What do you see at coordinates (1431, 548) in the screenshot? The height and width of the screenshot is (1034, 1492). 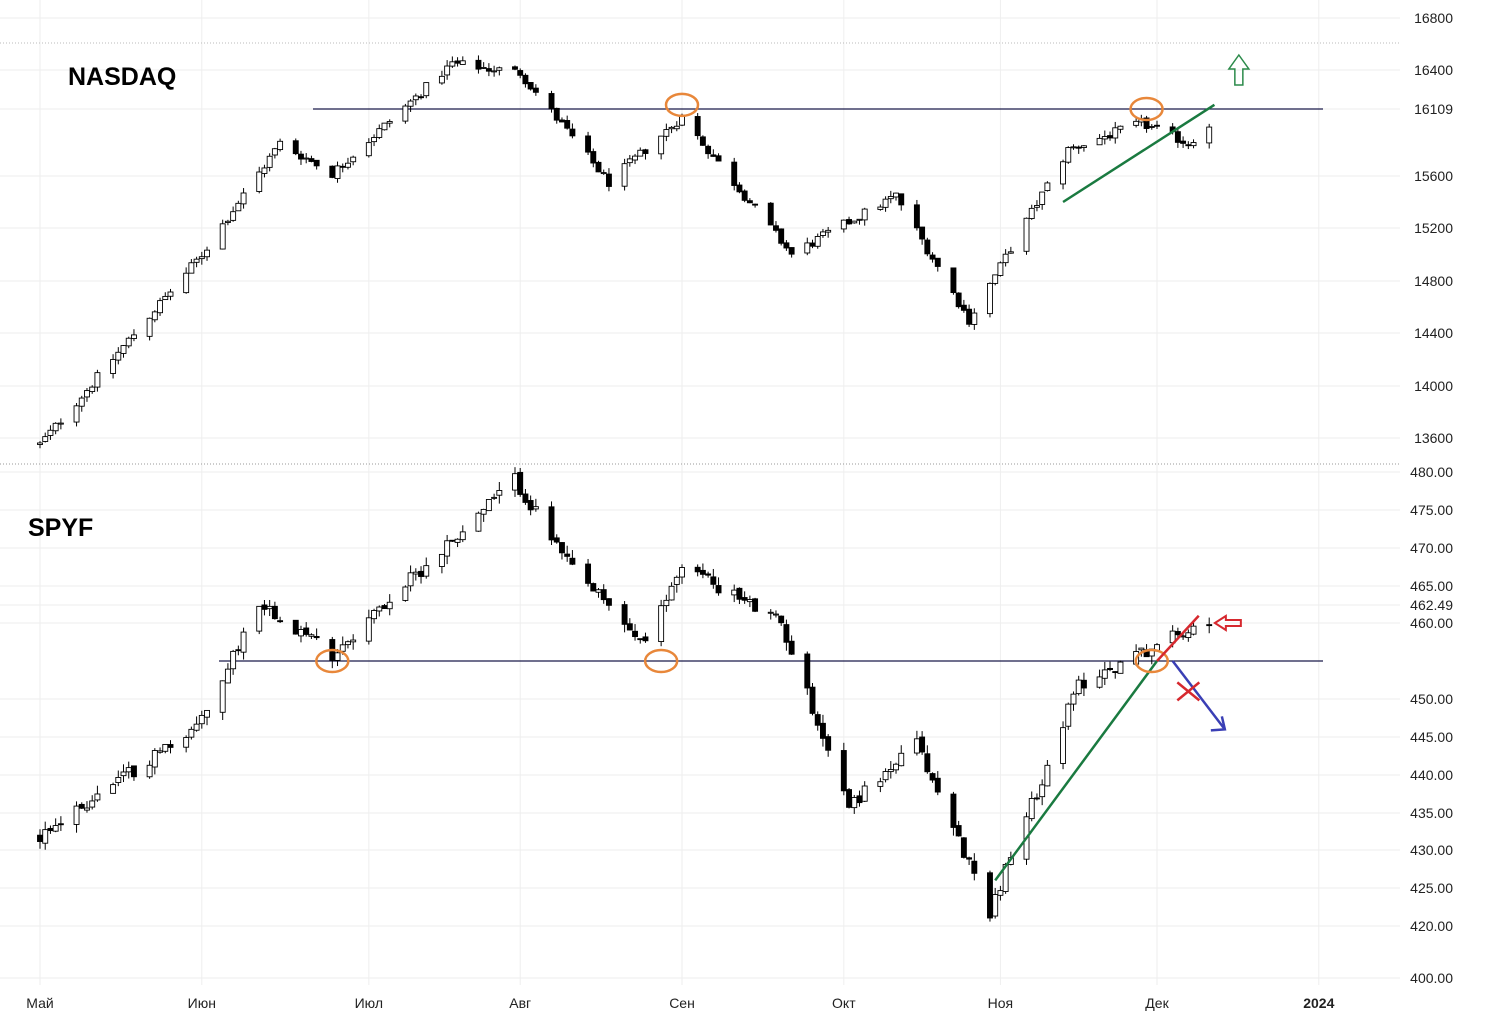 I see `price-axis-label: 470.00` at bounding box center [1431, 548].